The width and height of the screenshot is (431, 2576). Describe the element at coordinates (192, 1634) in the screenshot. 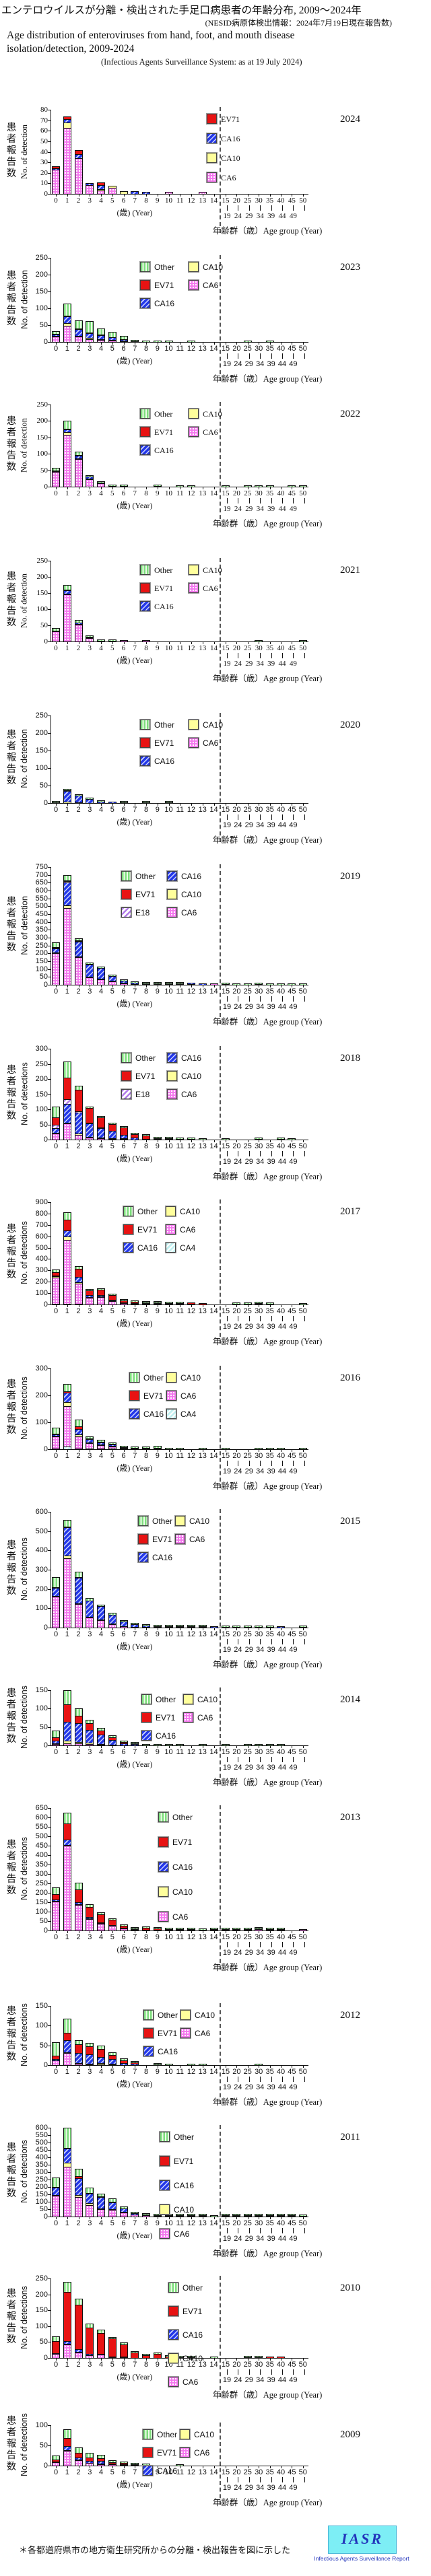

I see `x-tick-label-age: 12` at that location.